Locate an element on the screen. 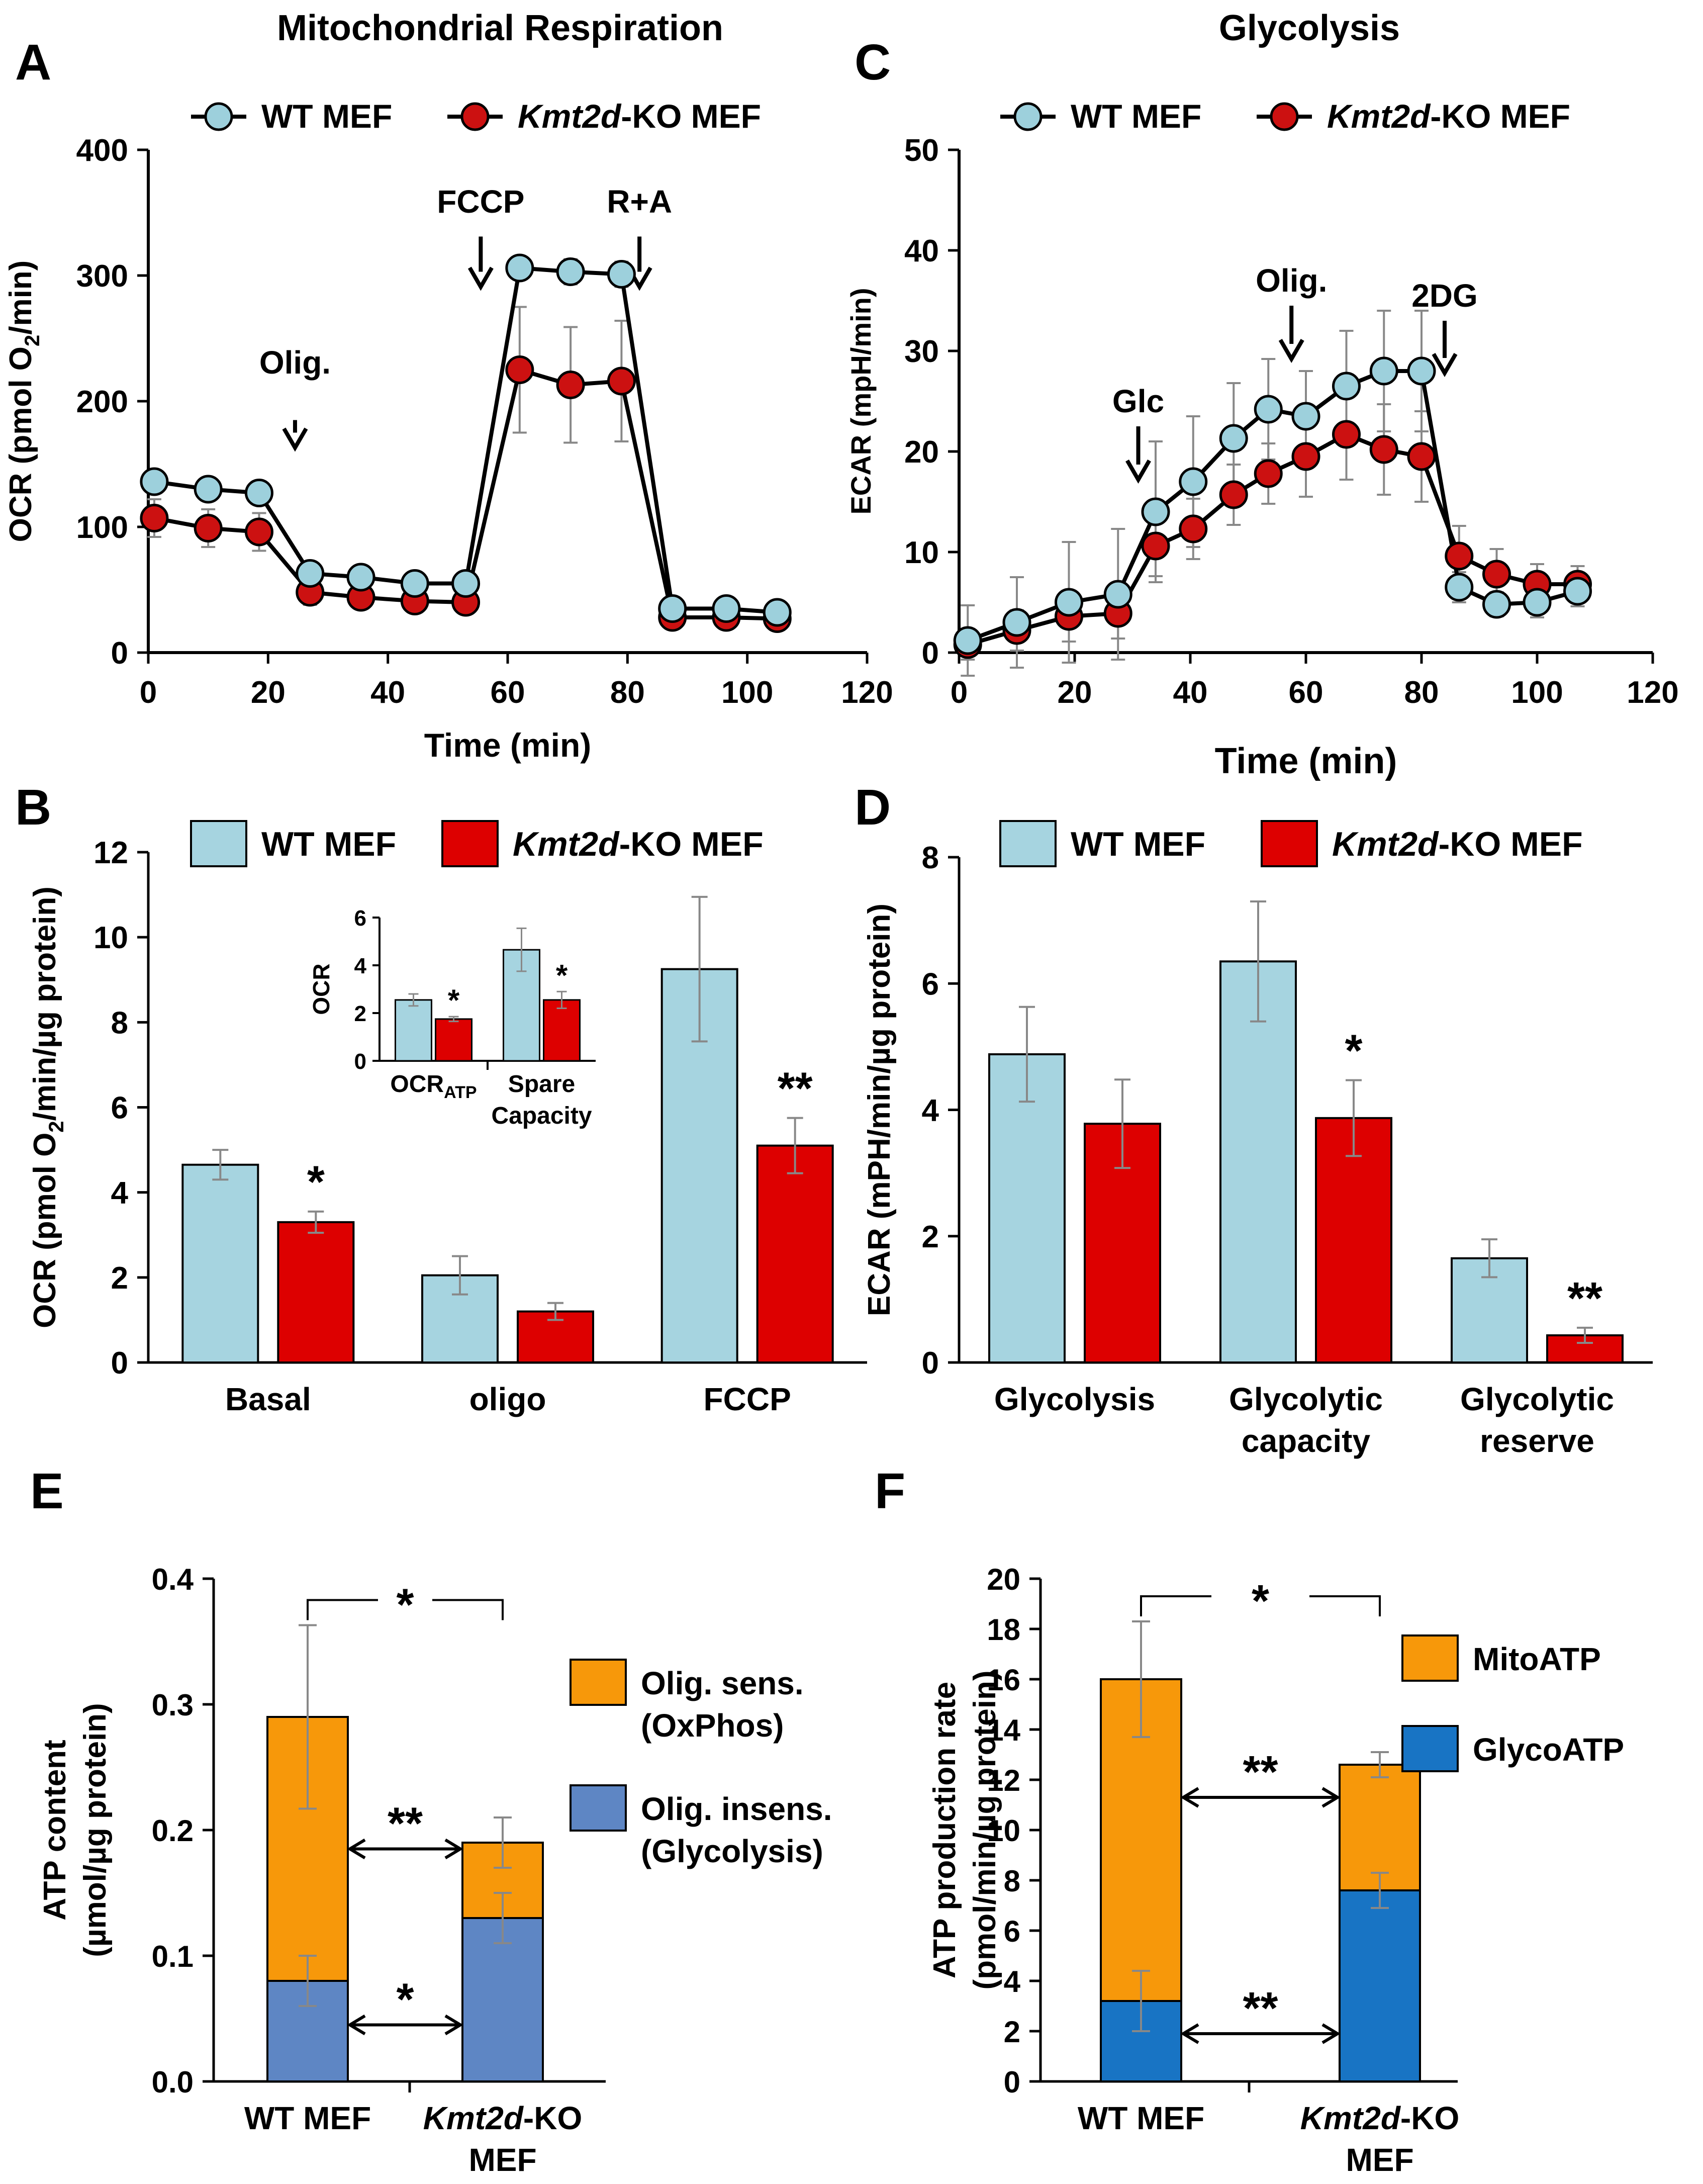 This screenshot has width=1703, height=2184. panel-label: B is located at coordinates (33, 808).